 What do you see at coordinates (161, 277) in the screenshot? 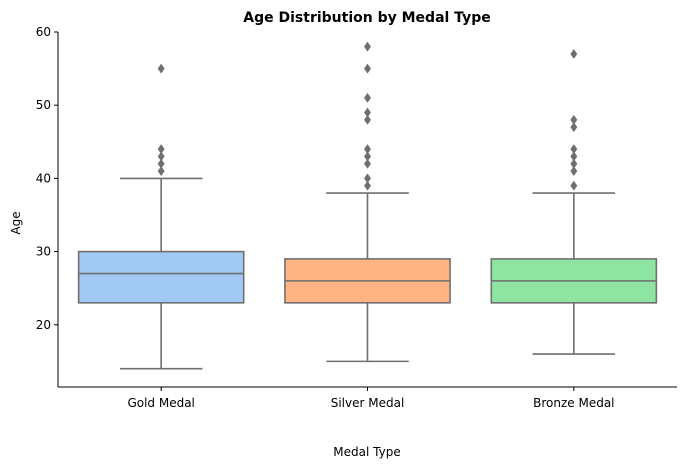
I see `iqr-box` at bounding box center [161, 277].